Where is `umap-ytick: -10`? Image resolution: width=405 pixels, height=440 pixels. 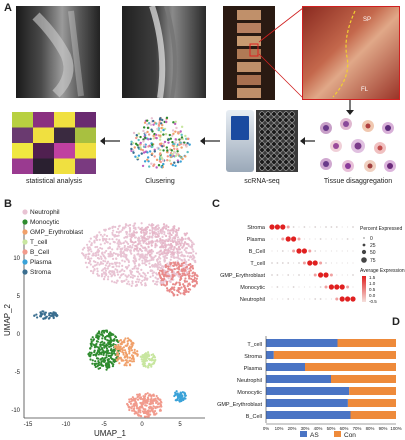 umap-ytick: -10 is located at coordinates (15, 411).